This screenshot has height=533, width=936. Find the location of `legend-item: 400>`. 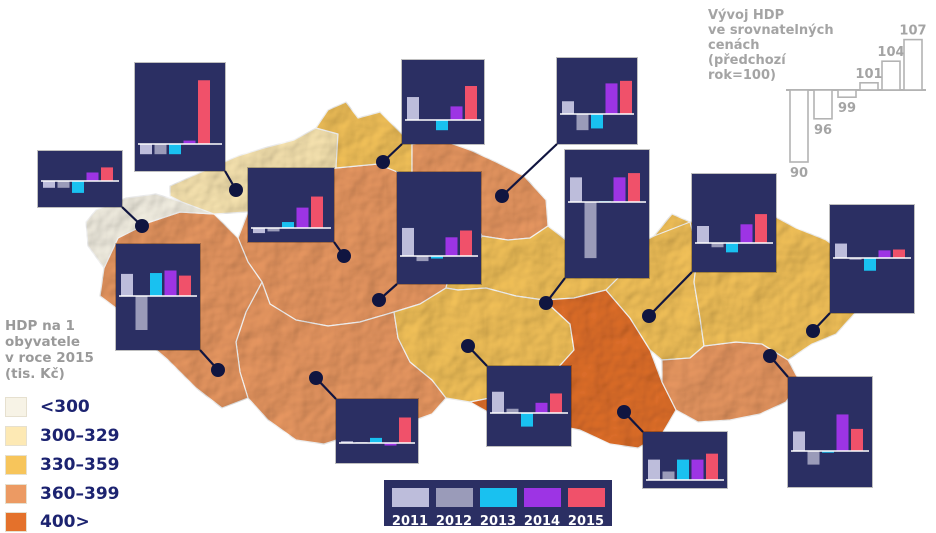

legend-item: 400> is located at coordinates (47, 522).